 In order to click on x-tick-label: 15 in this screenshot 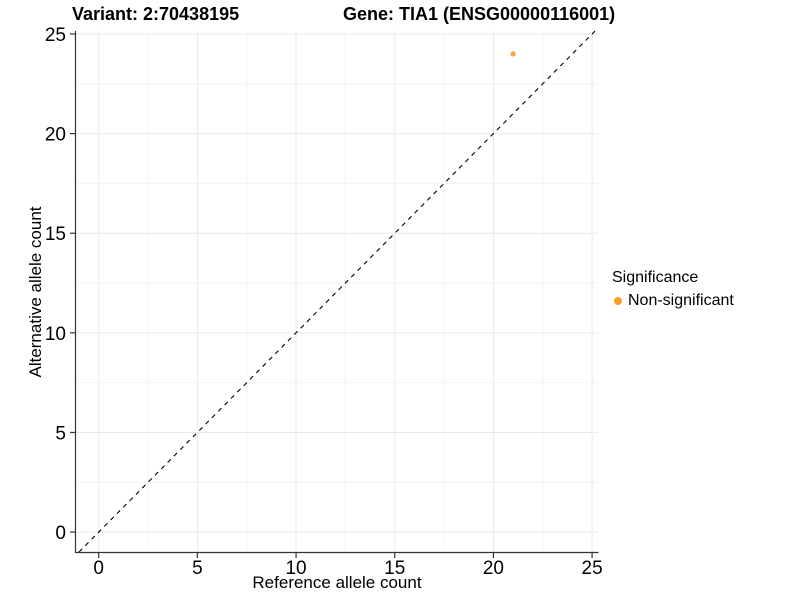, I will do `click(394, 568)`.